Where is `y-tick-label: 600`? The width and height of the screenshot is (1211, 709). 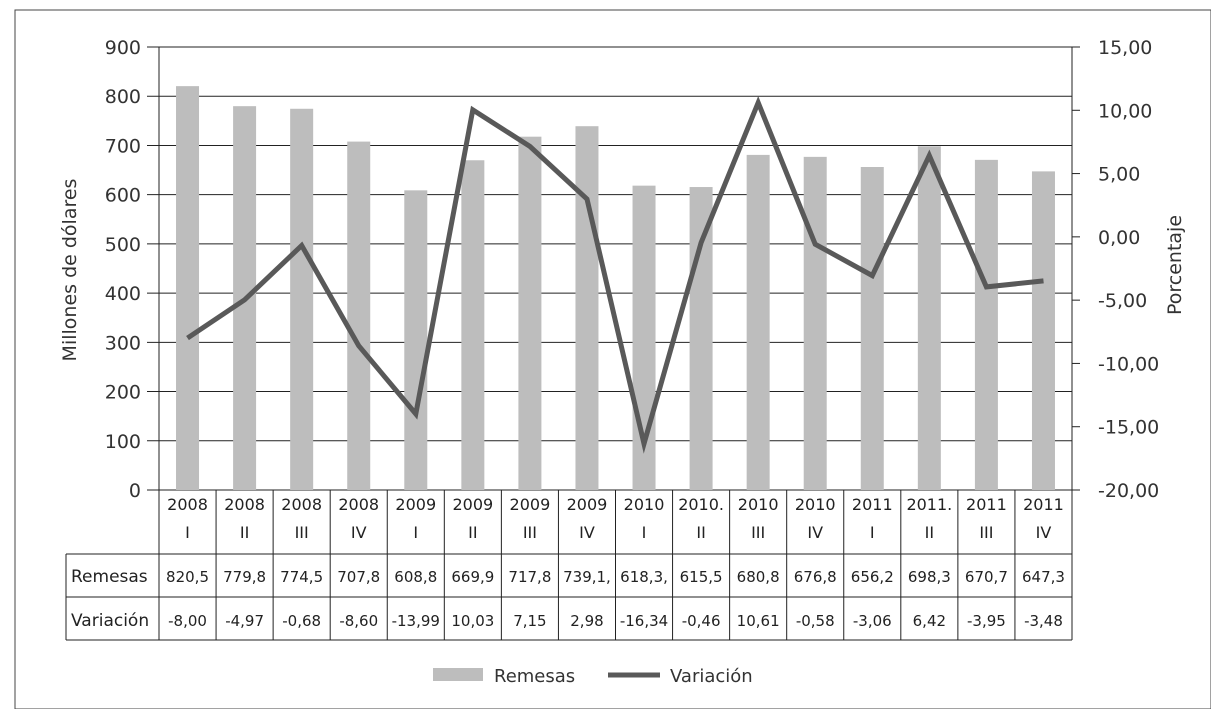
y-tick-label: 600 is located at coordinates (123, 196).